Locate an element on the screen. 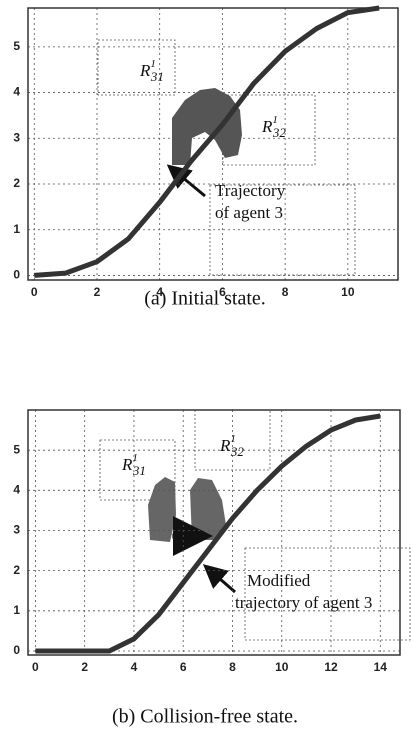 The image size is (411, 738). annotation: trajectory of agent 3 is located at coordinates (303, 602).